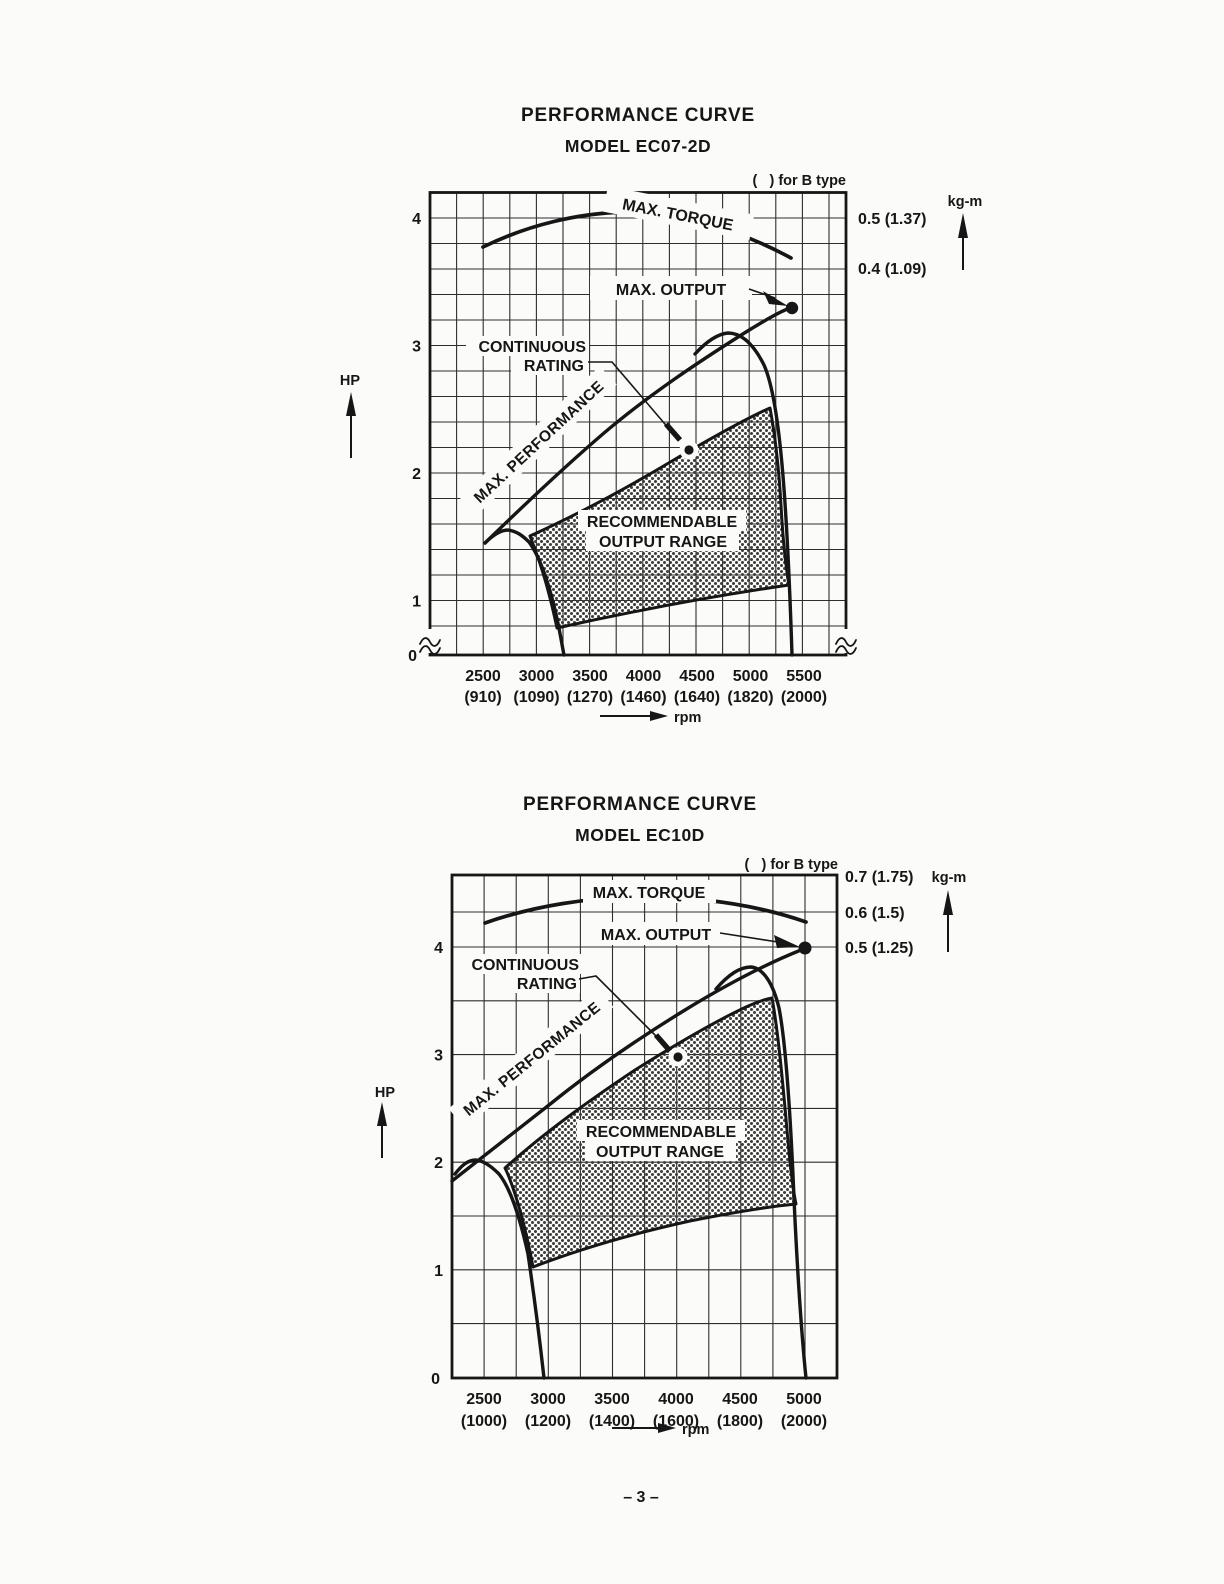  What do you see at coordinates (761, 1172) in the screenshot?
I see `chart2-droop-right-curve` at bounding box center [761, 1172].